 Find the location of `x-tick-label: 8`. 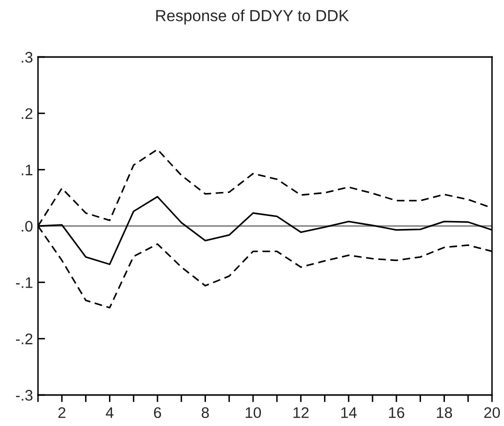

x-tick-label: 8 is located at coordinates (205, 412).